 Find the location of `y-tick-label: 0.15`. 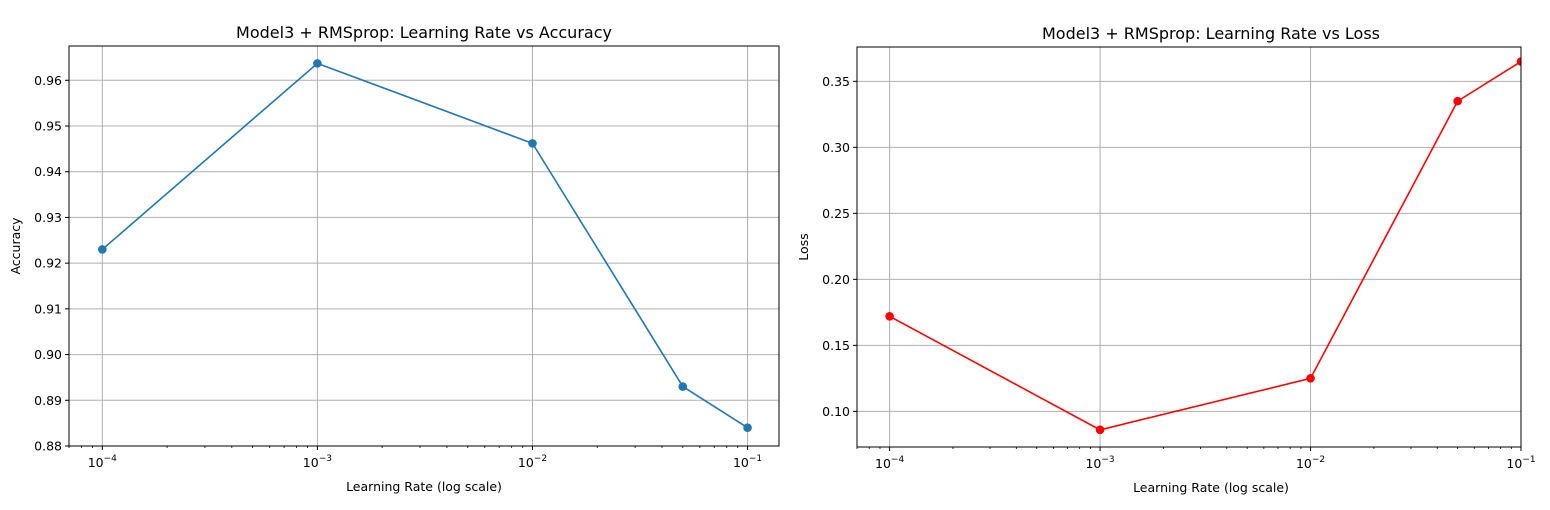

y-tick-label: 0.15 is located at coordinates (836, 345).